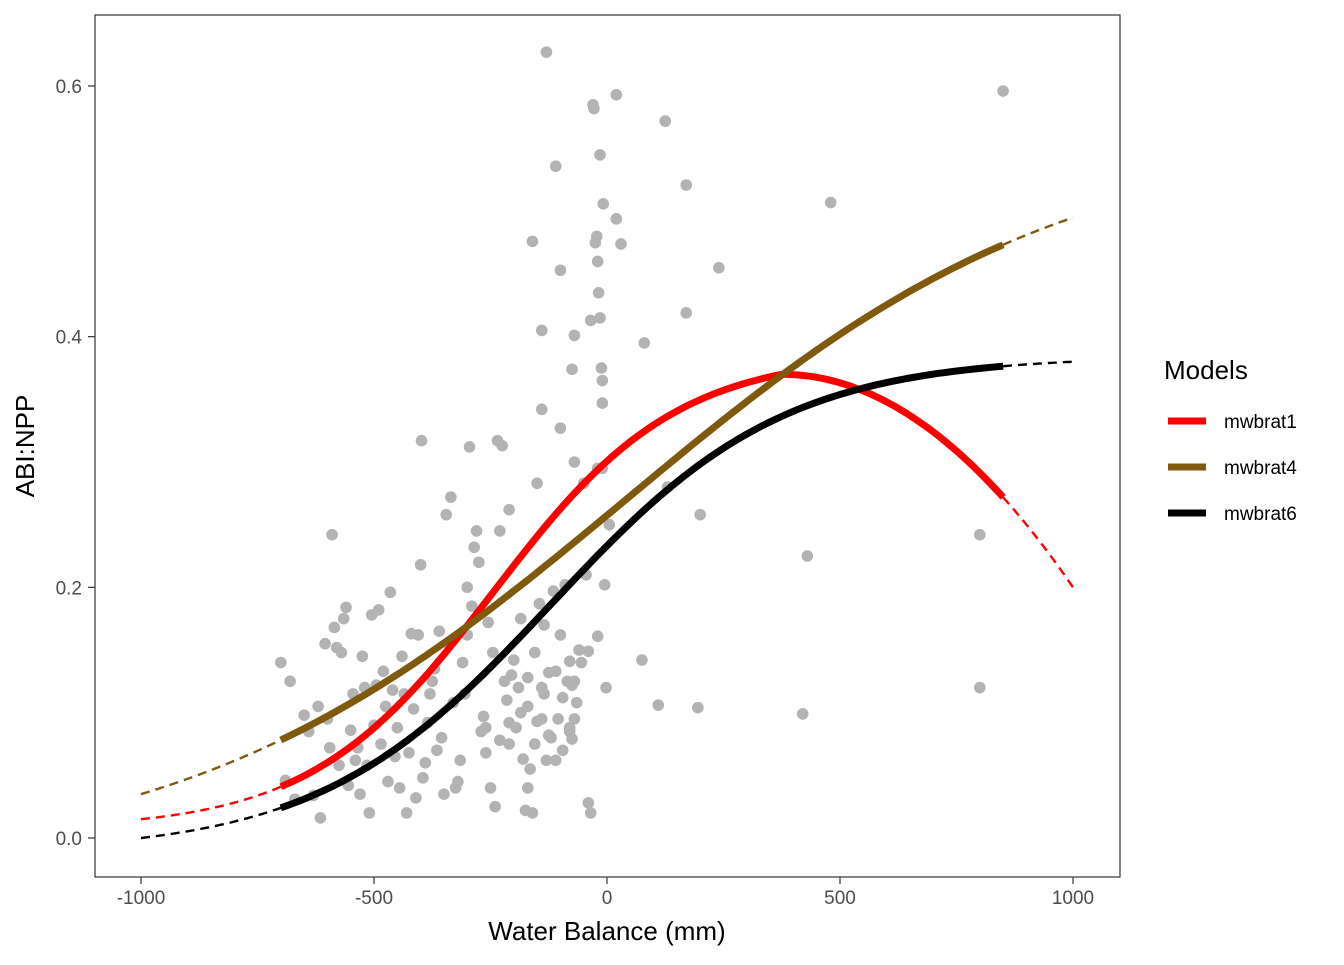 This screenshot has width=1344, height=965. What do you see at coordinates (69, 338) in the screenshot?
I see `y-tick-label: 0.4` at bounding box center [69, 338].